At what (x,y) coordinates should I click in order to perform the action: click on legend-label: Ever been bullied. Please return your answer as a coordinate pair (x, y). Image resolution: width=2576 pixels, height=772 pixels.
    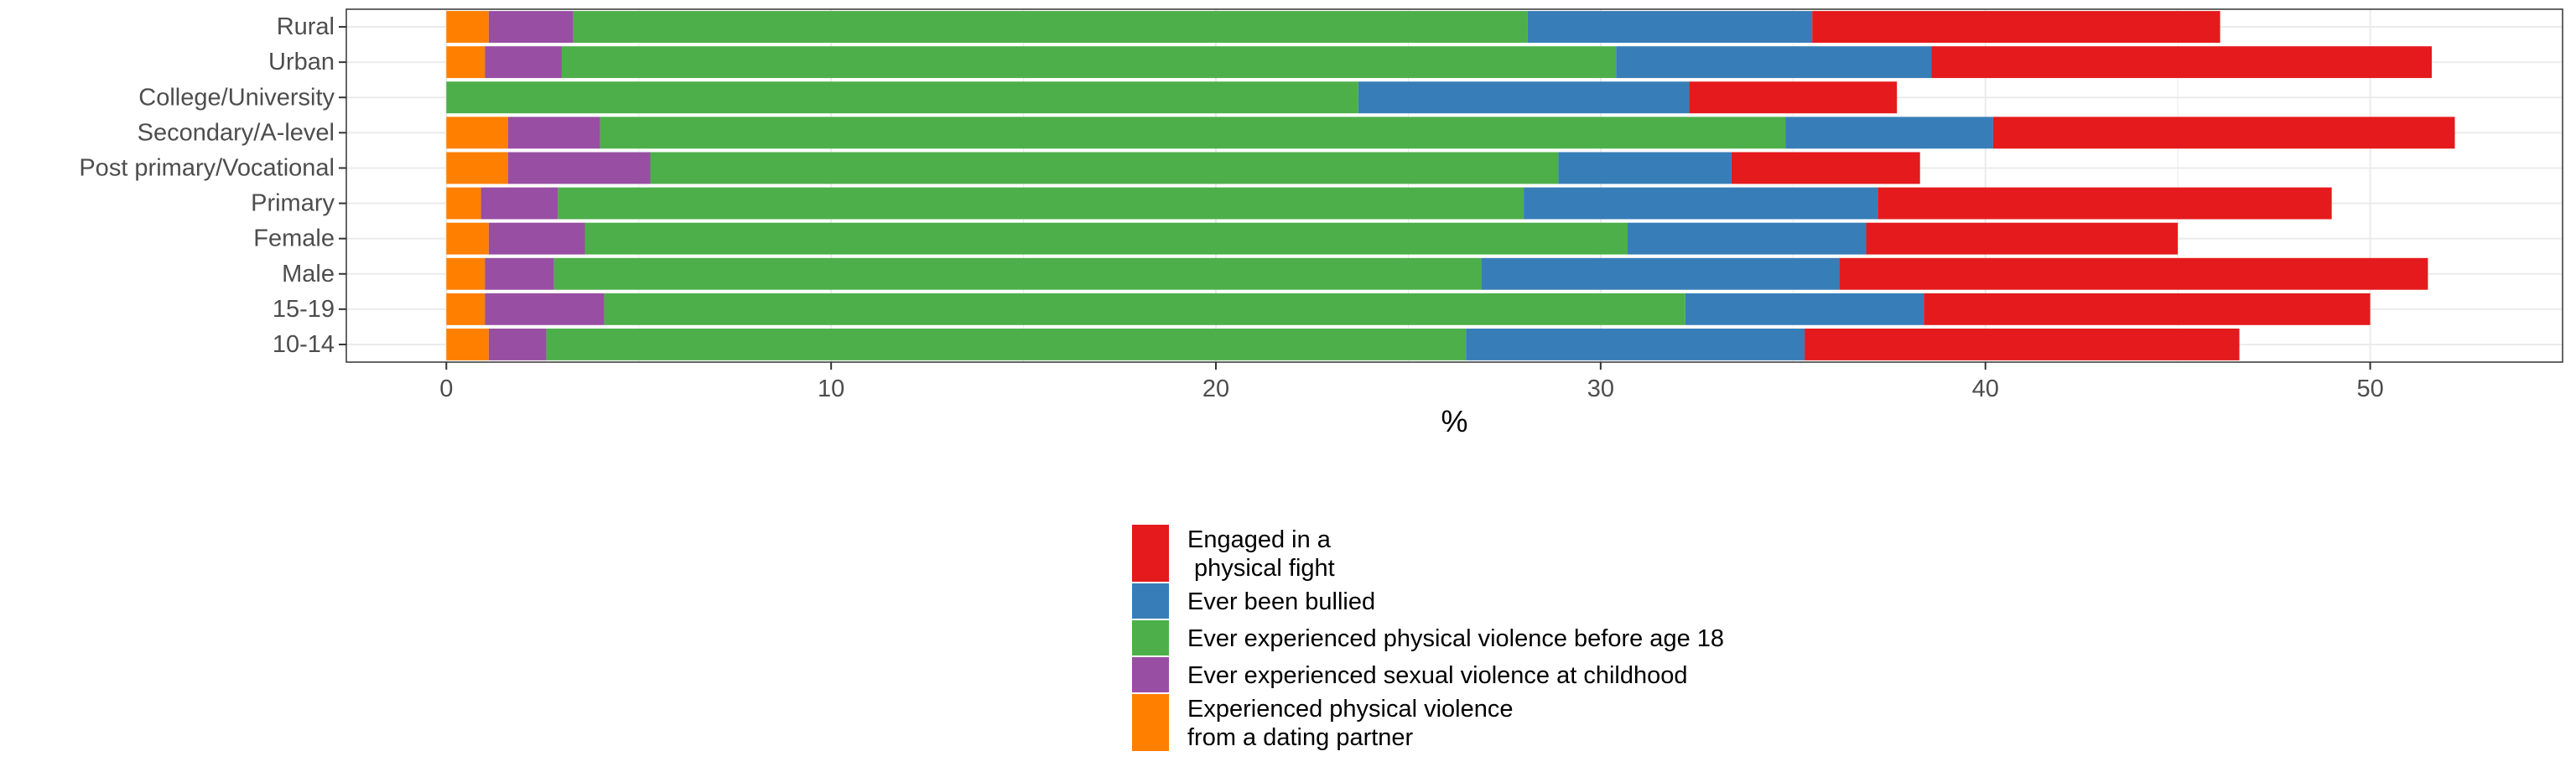
    Looking at the image, I should click on (1281, 601).